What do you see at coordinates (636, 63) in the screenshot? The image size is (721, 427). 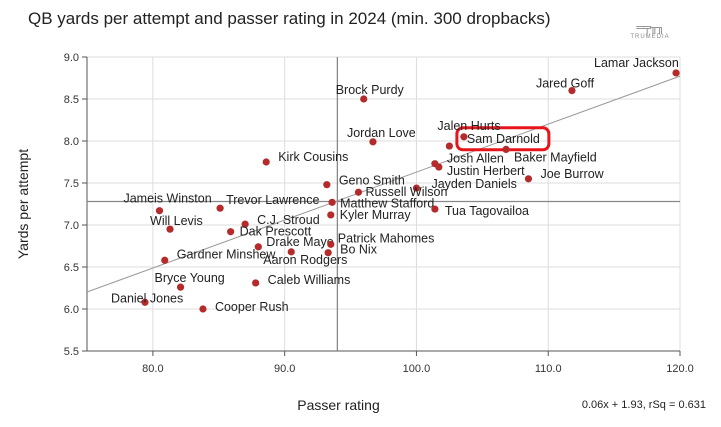 I see `data-point-label: Lamar Jackson` at bounding box center [636, 63].